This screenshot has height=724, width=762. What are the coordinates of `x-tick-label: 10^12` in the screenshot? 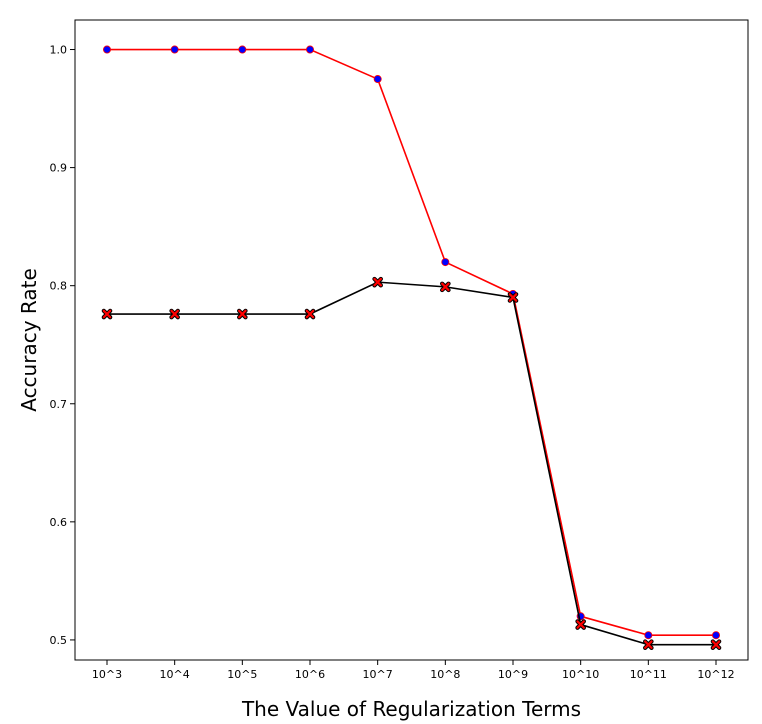 It's located at (715, 674).